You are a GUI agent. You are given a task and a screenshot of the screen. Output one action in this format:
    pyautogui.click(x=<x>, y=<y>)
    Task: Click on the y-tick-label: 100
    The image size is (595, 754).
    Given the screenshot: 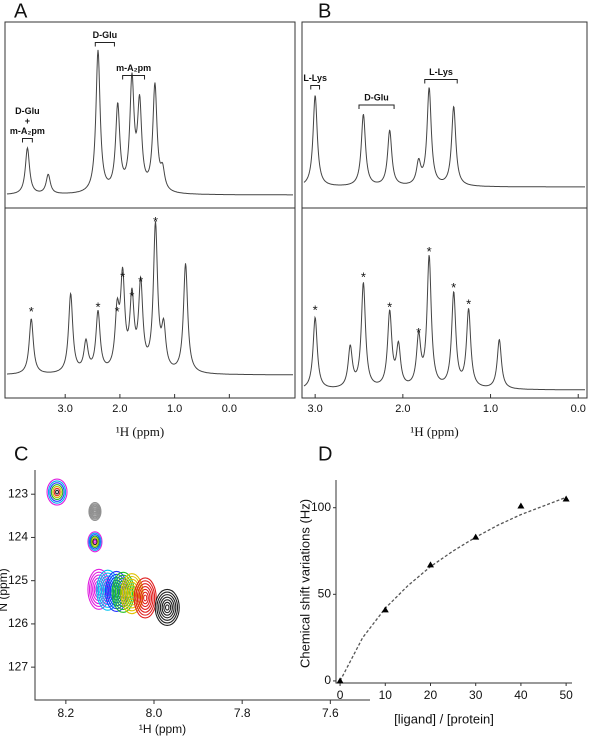 What is the action you would take?
    pyautogui.click(x=321, y=507)
    